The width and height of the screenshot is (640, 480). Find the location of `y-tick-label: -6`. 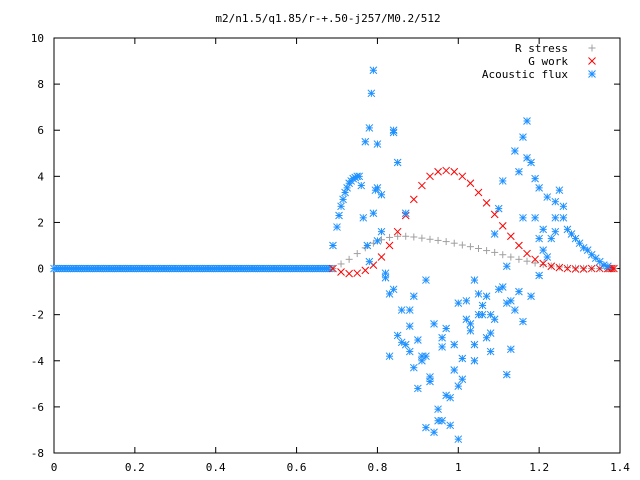

y-tick-label: -6 is located at coordinates (37, 407).